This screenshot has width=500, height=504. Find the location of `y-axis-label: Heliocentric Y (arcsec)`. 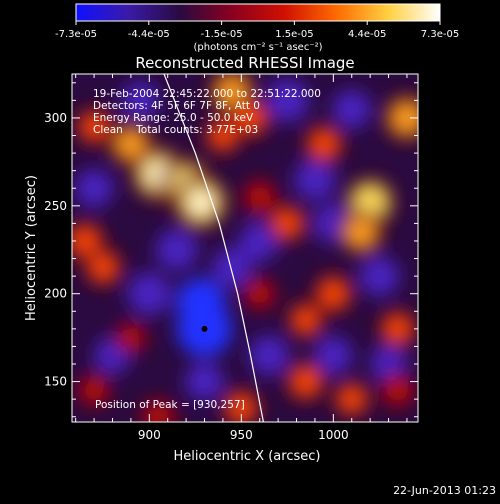

y-axis-label: Heliocentric Y (arcsec) is located at coordinates (31, 248).